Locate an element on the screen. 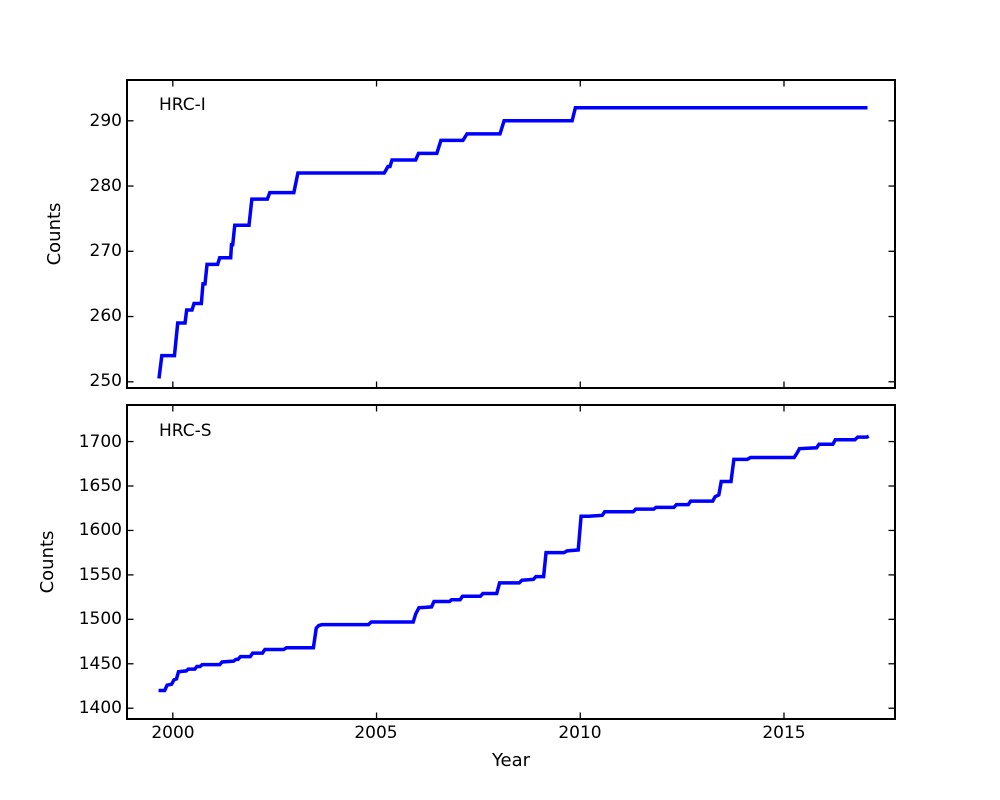 This screenshot has height=800, width=1000. ytick-label: 280 is located at coordinates (105, 186).